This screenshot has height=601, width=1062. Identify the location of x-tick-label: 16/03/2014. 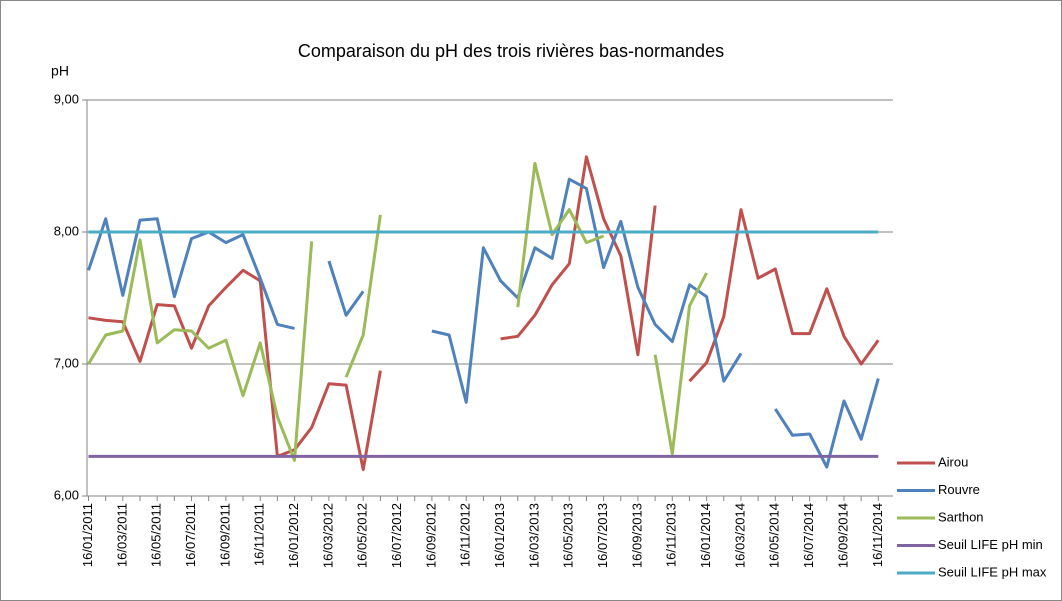
(739, 535).